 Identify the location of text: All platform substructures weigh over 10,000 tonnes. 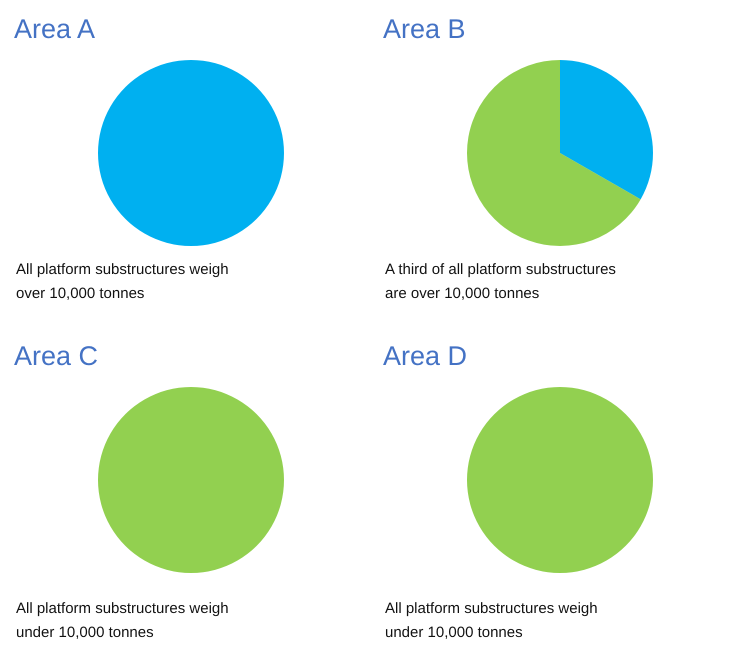
(122, 282).